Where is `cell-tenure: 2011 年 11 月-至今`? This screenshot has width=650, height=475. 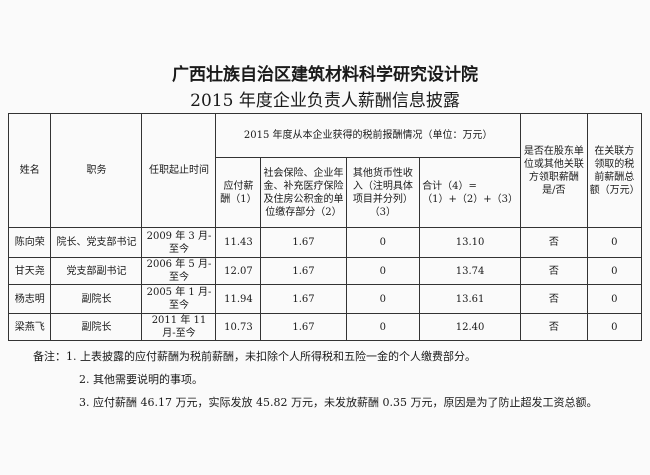 cell-tenure: 2011 年 11 月-至今 is located at coordinates (179, 327).